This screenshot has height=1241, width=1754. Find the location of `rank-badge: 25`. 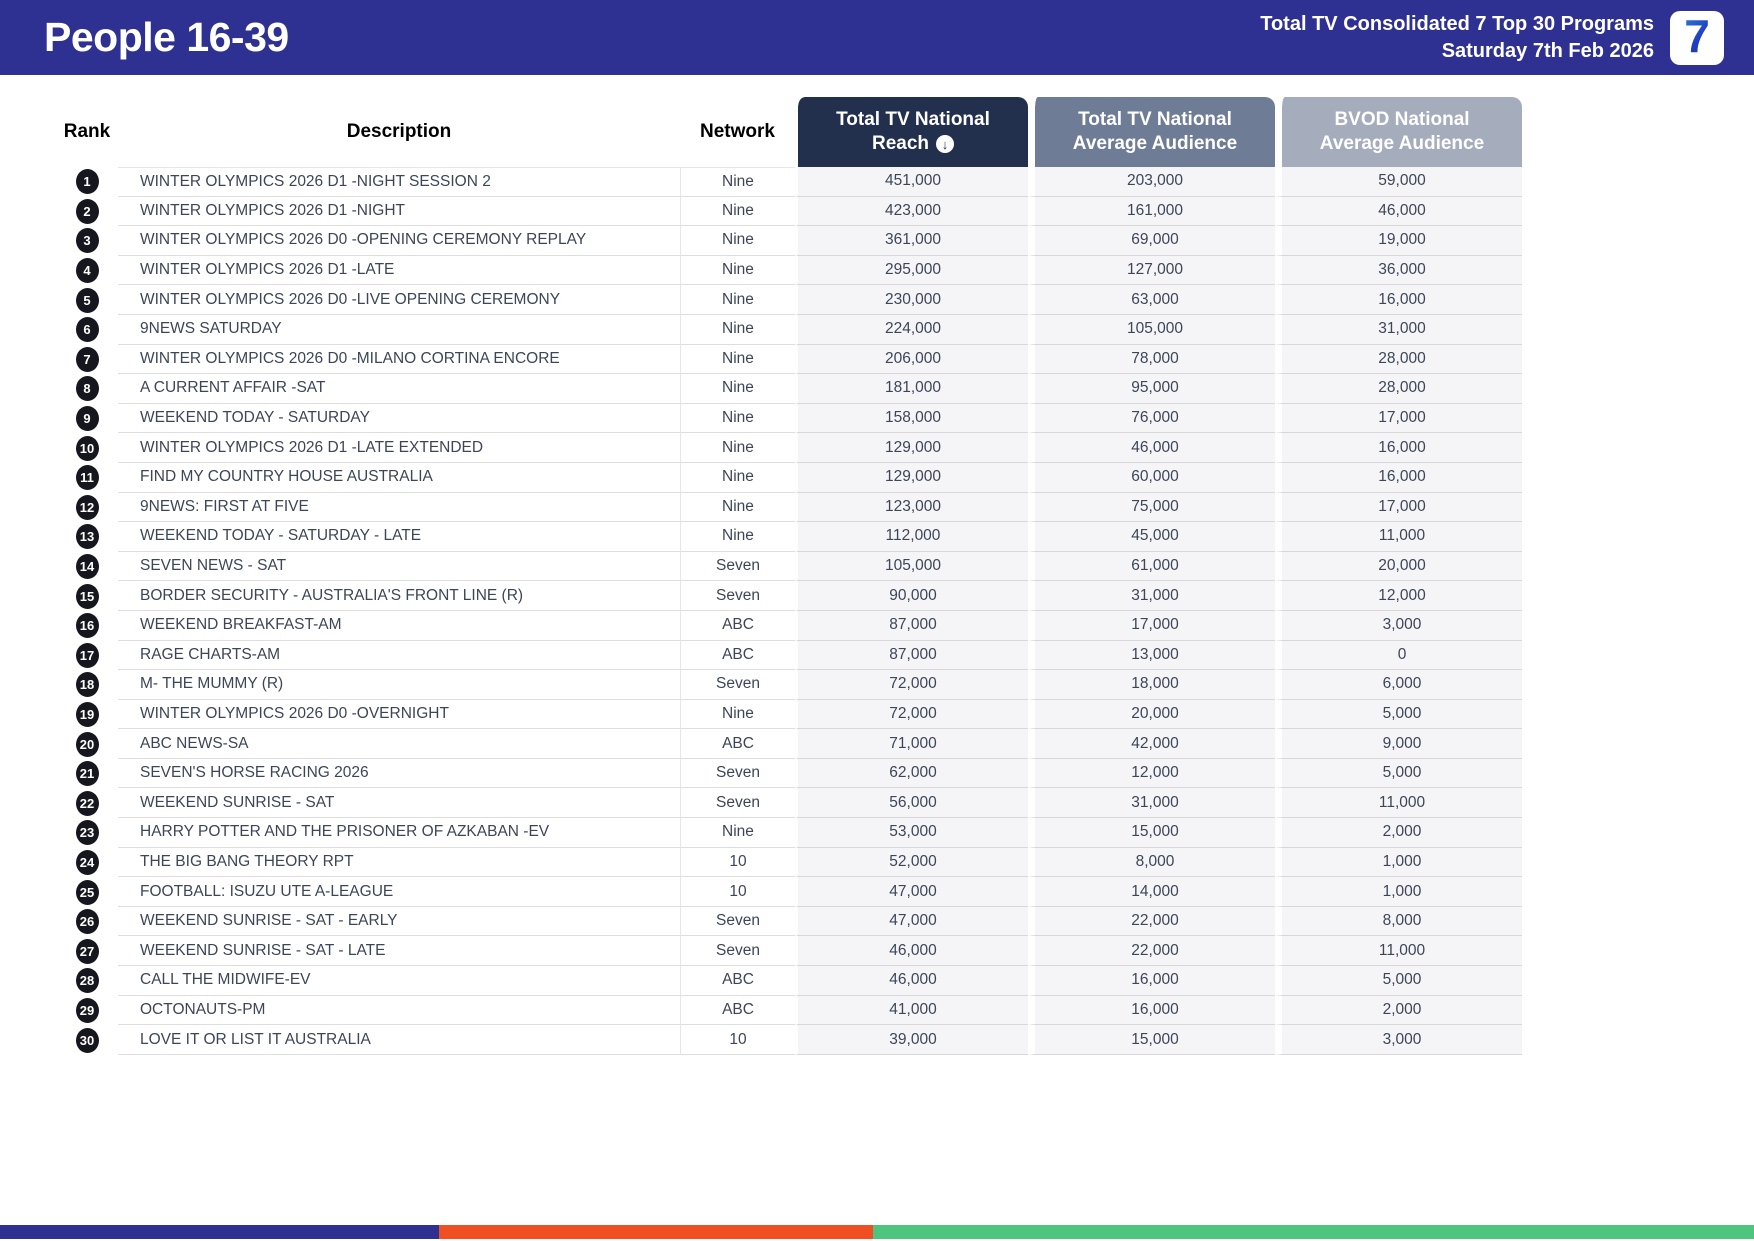

rank-badge: 25 is located at coordinates (87, 892).